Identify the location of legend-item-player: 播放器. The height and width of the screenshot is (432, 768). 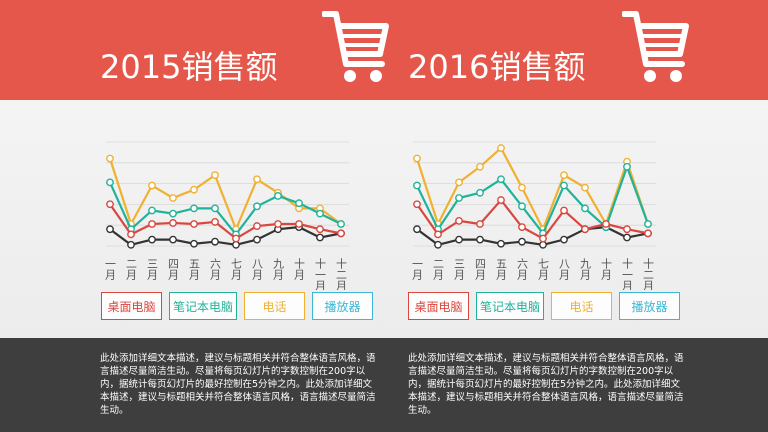
(342, 306).